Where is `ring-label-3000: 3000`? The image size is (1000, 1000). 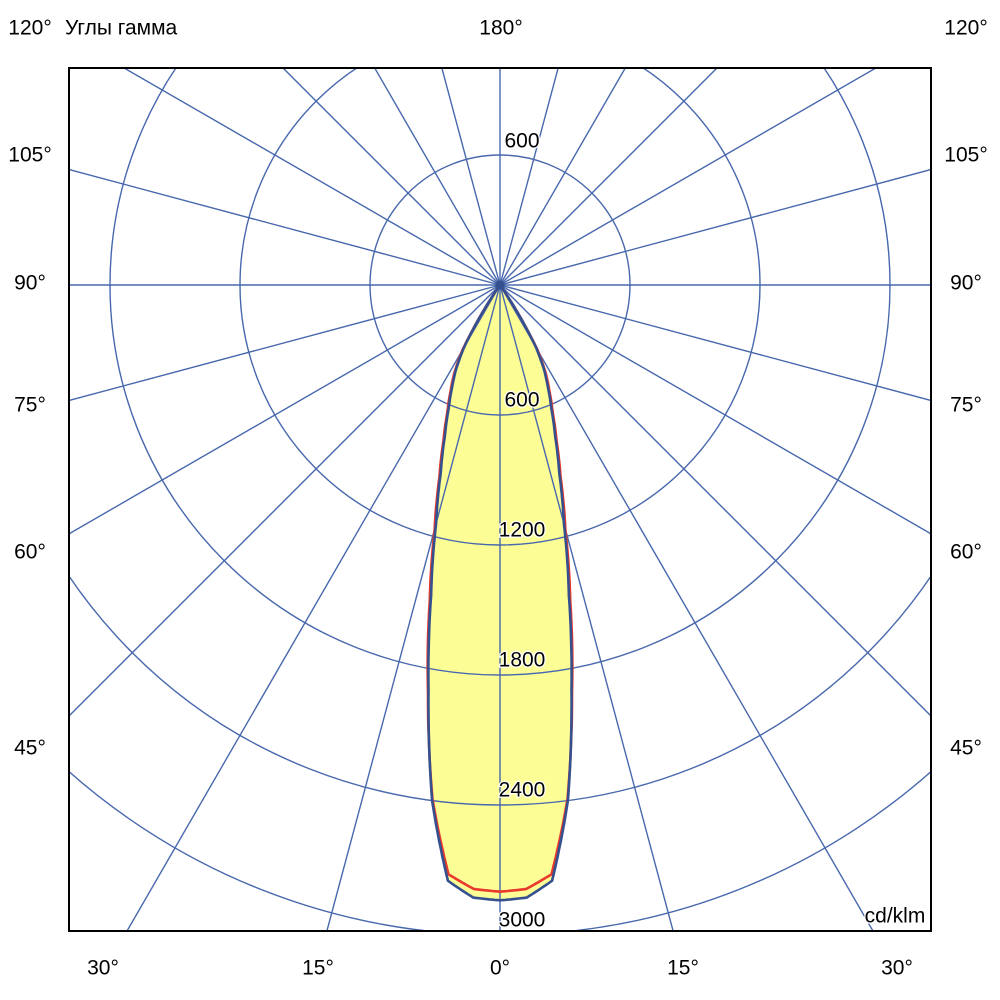
ring-label-3000: 3000 is located at coordinates (522, 920).